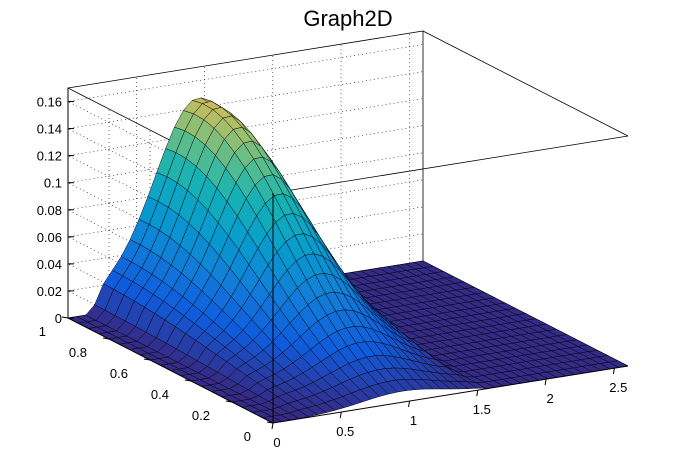 The height and width of the screenshot is (472, 696). I want to click on z-tick-label: 0.02, so click(49, 291).